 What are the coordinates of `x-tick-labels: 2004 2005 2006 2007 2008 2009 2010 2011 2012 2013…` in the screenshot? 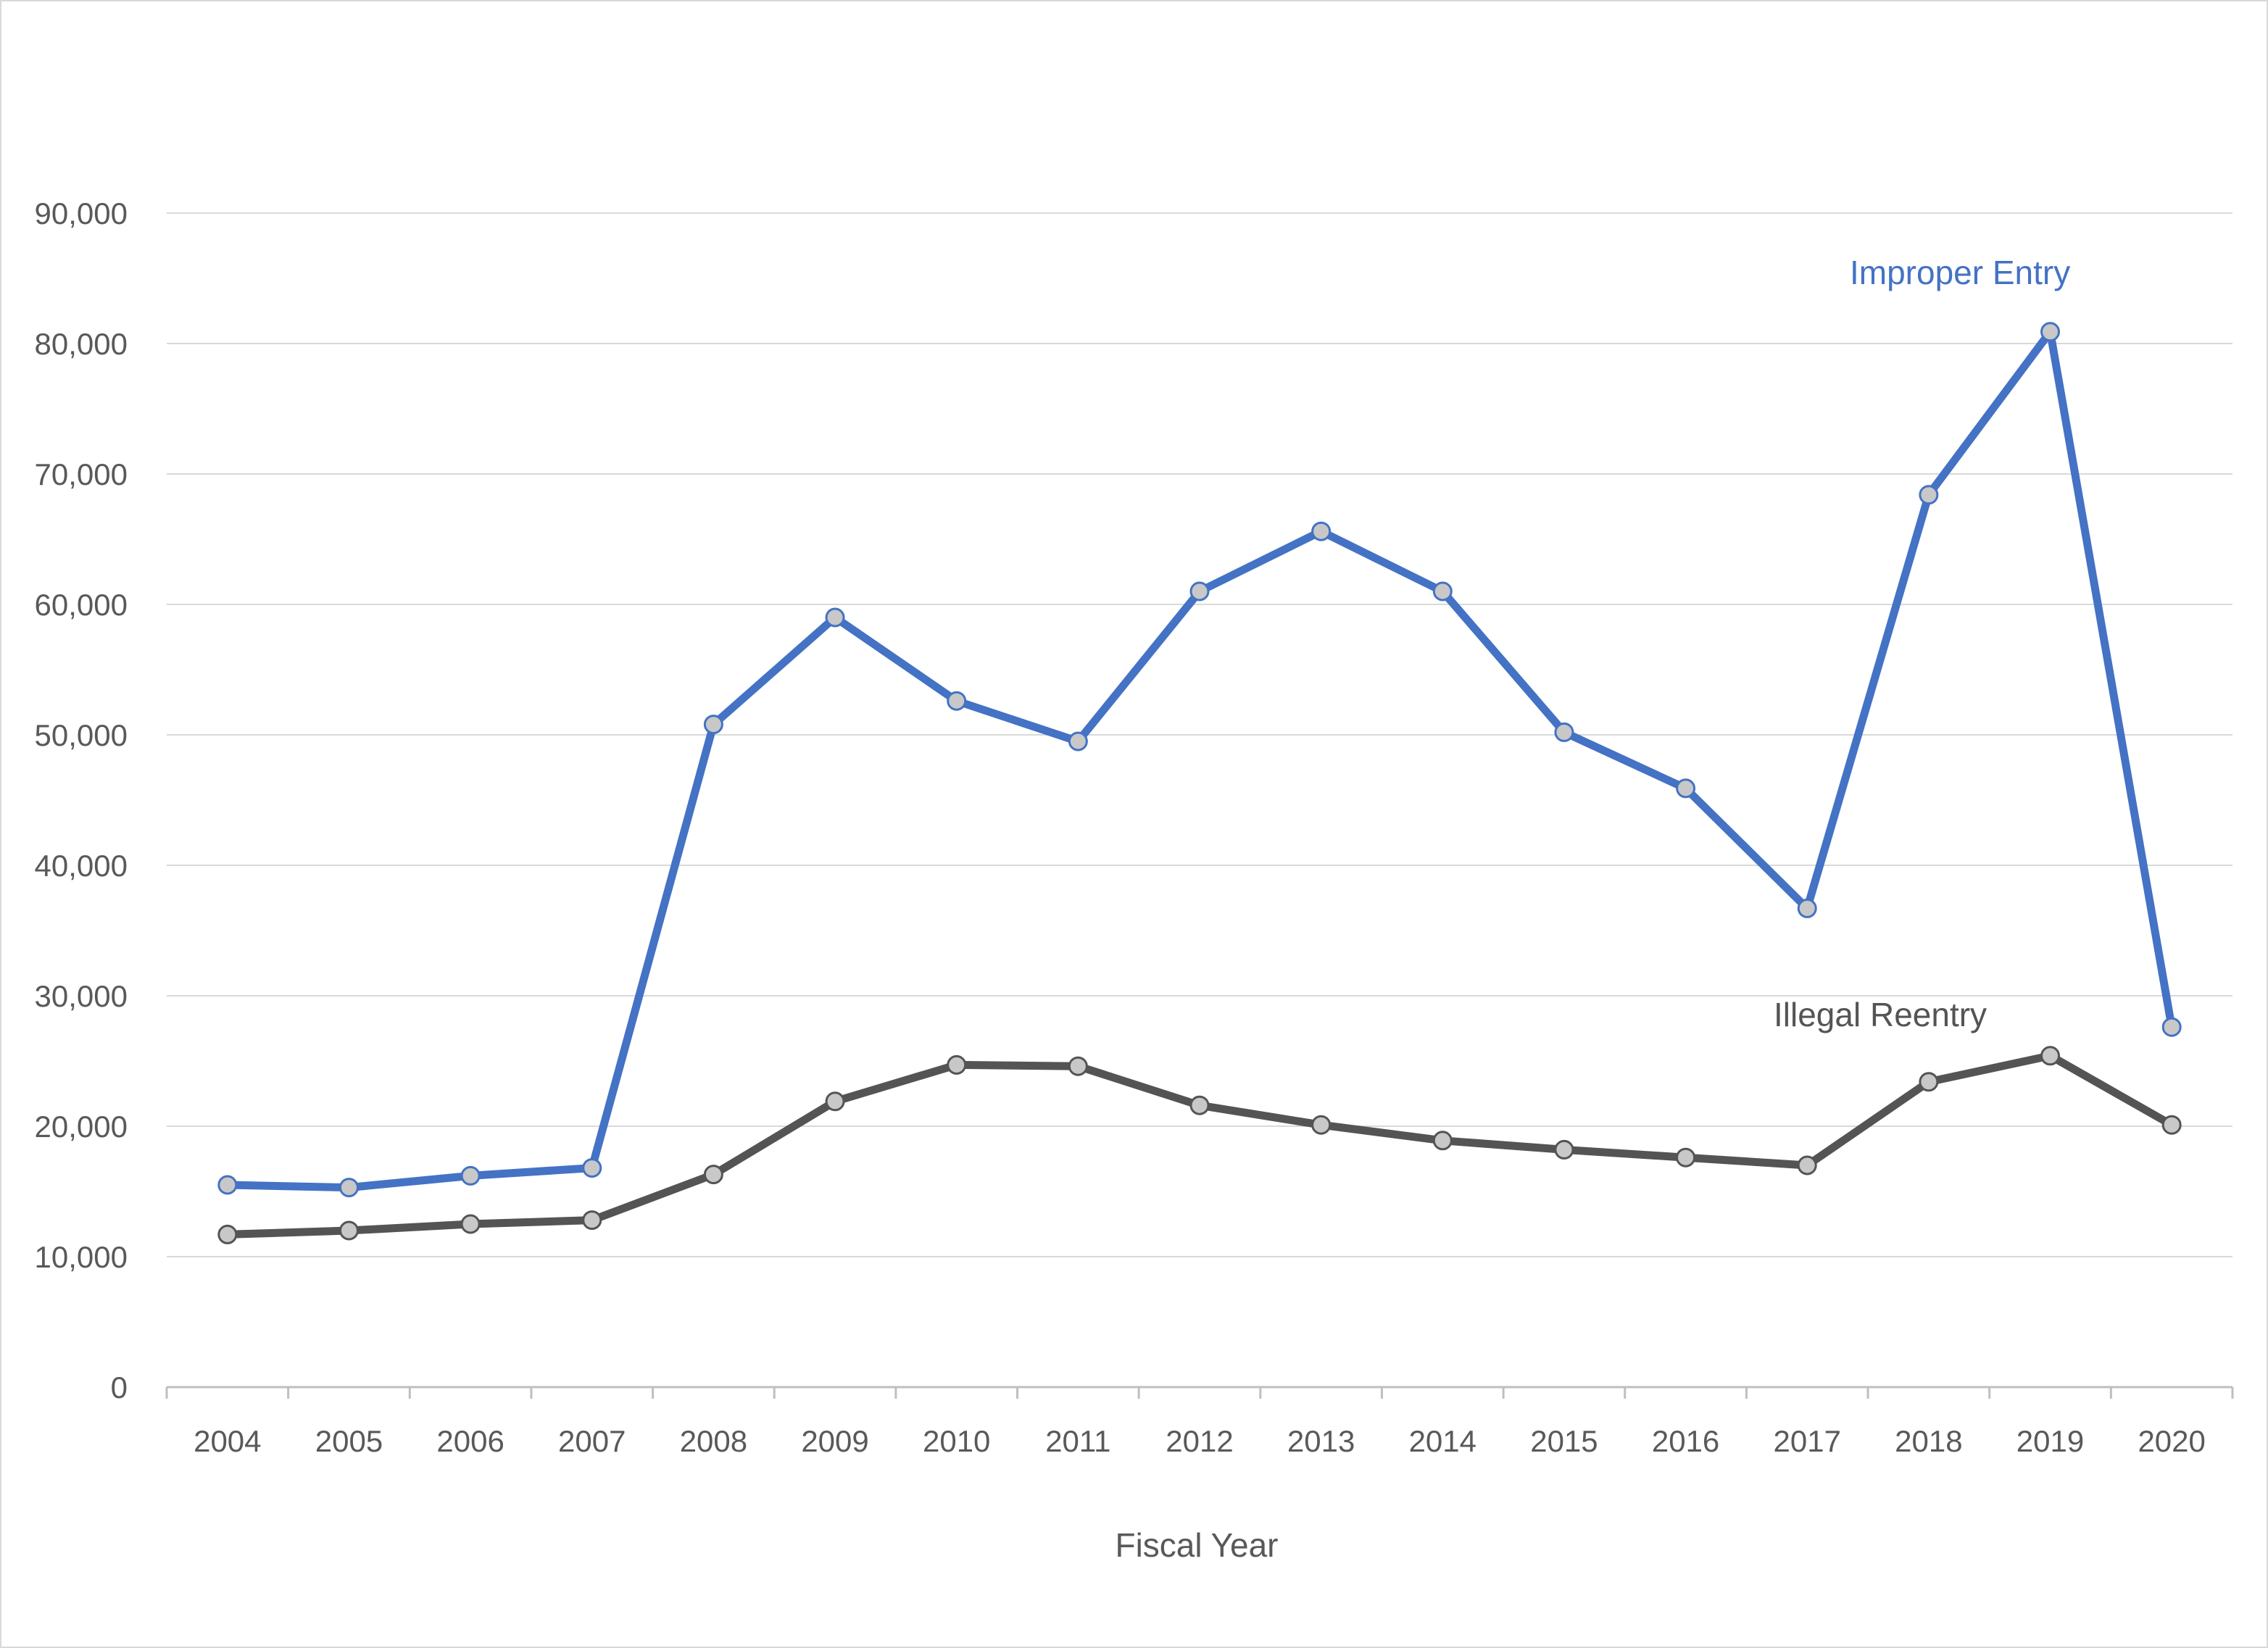 It's located at (1200, 1441).